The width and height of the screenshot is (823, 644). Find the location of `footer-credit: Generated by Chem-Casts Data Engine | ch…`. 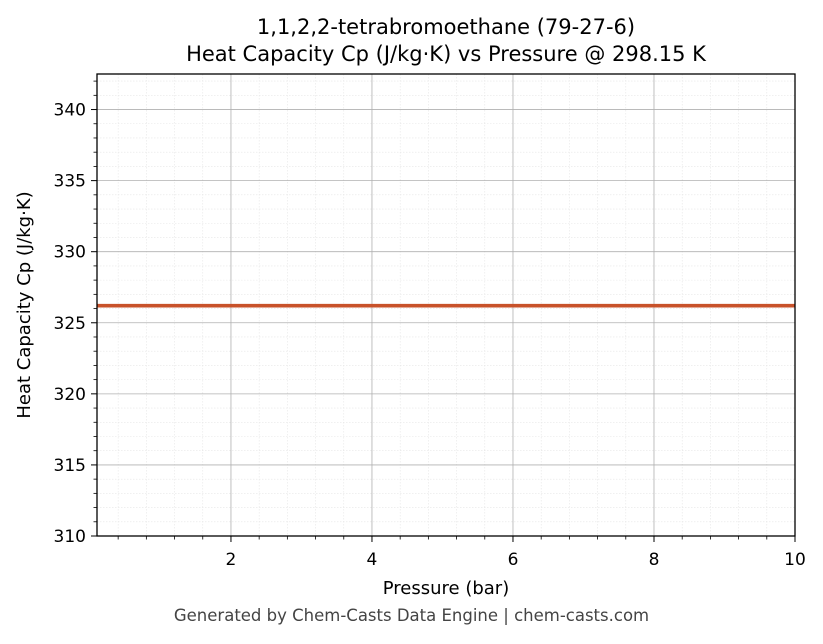

footer-credit: Generated by Chem-Casts Data Engine | ch… is located at coordinates (411, 615).